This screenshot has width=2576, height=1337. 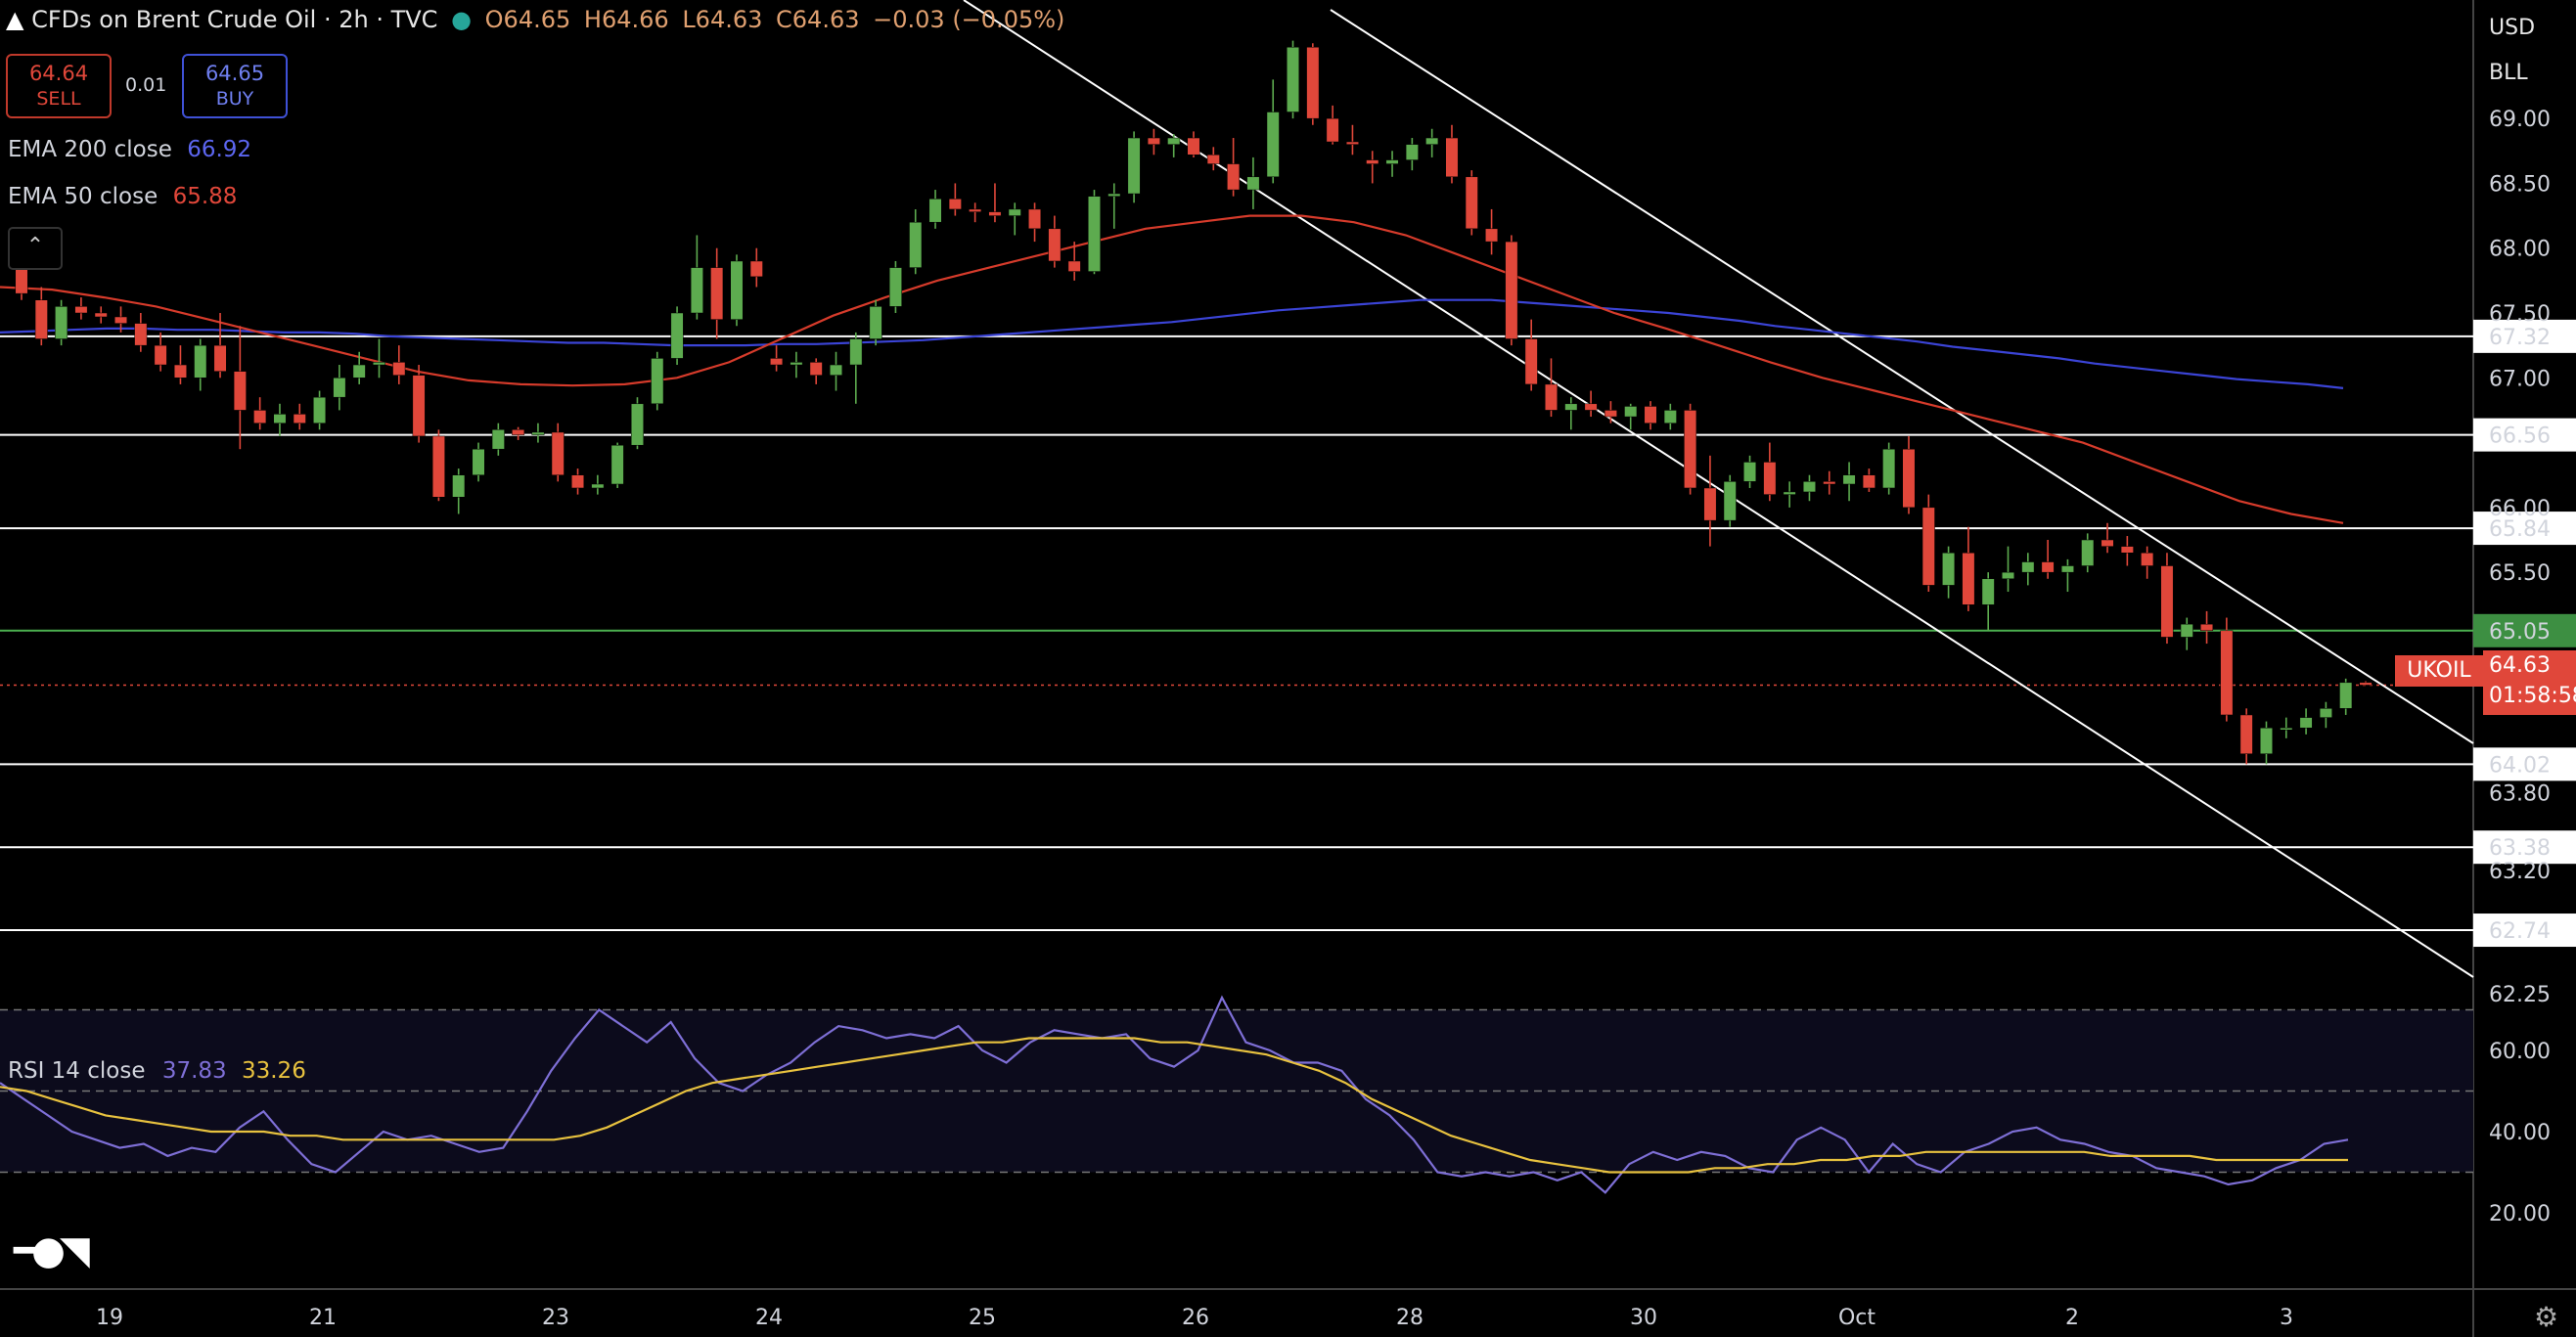 What do you see at coordinates (1236, 1094) in the screenshot?
I see `rsi-pane` at bounding box center [1236, 1094].